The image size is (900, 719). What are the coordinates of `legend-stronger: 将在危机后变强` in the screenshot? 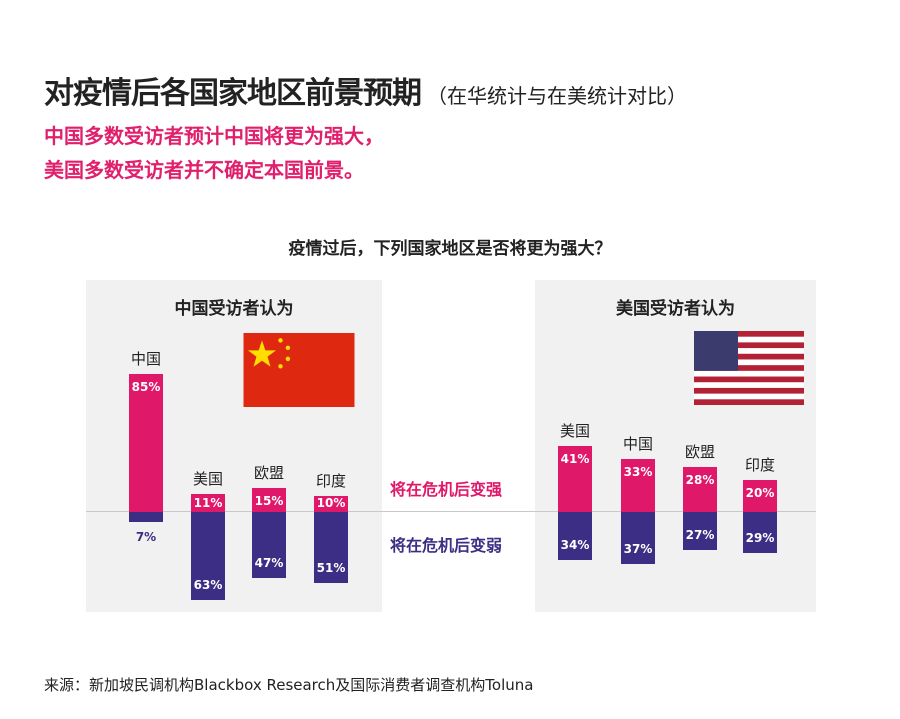 It's located at (446, 489).